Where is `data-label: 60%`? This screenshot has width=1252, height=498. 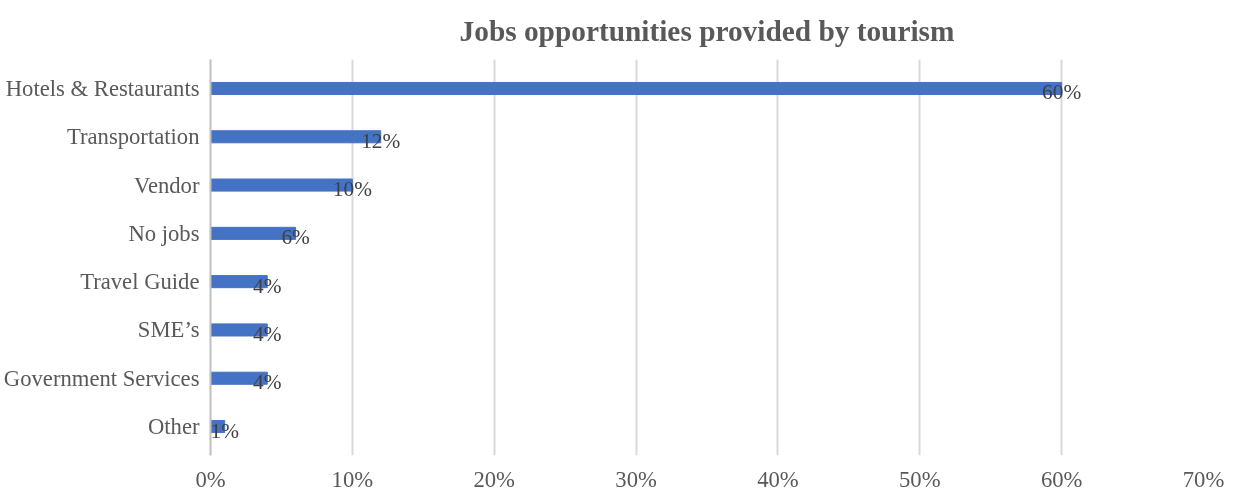 data-label: 60% is located at coordinates (1062, 92).